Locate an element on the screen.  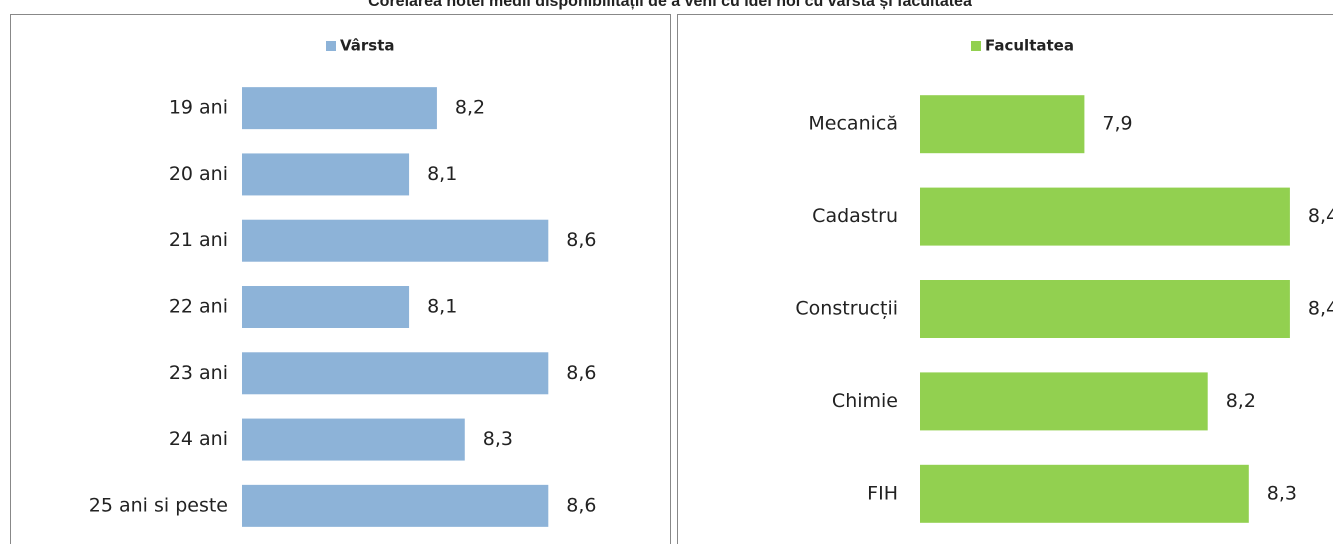
category-label: 24 ani is located at coordinates (198, 439).